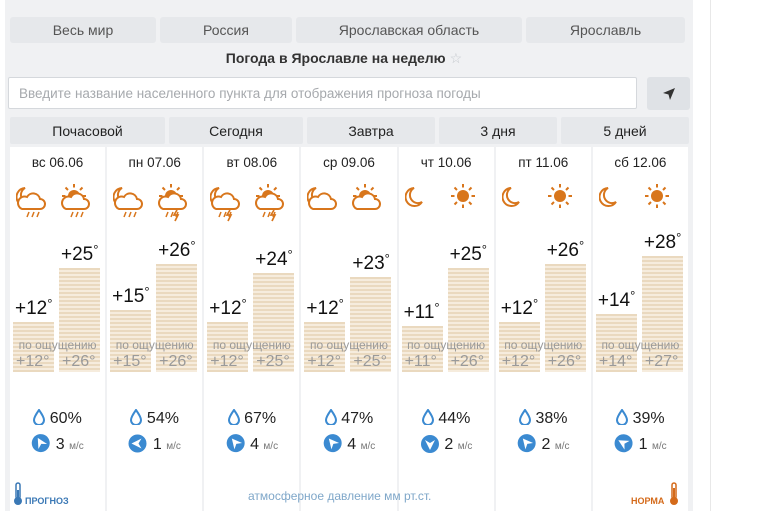 Image resolution: width=767 pixels, height=511 pixels. Describe the element at coordinates (456, 58) in the screenshot. I see `star-icon: ☆` at that location.